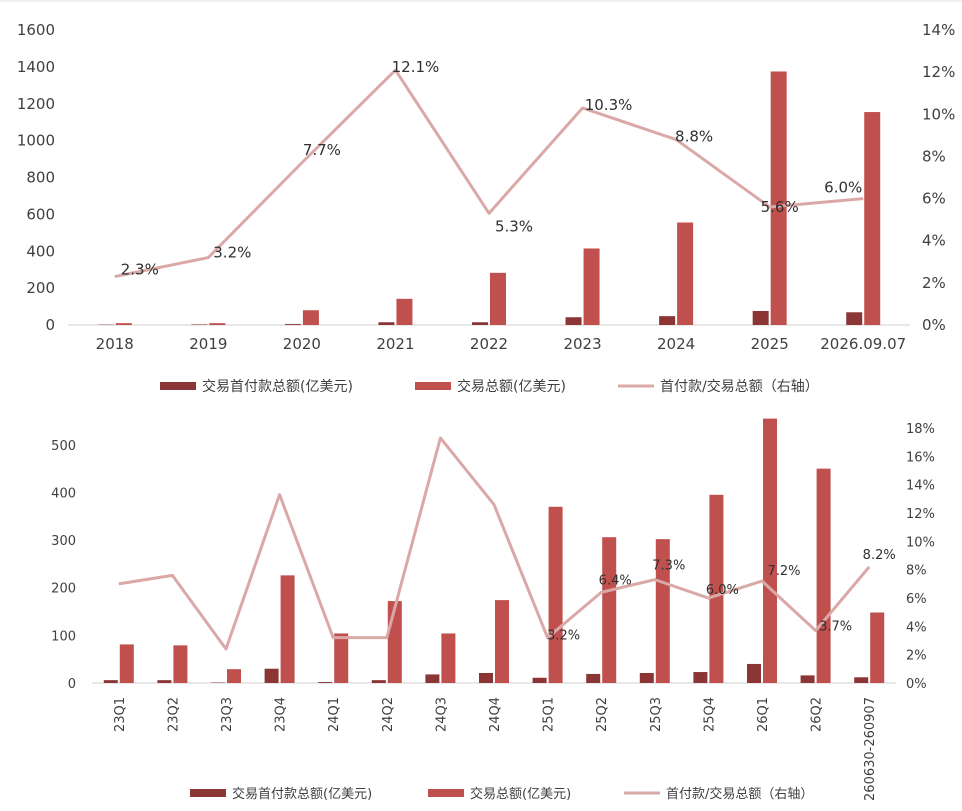  What do you see at coordinates (582, 344) in the screenshot?
I see `x-tick-label: 2023` at bounding box center [582, 344].